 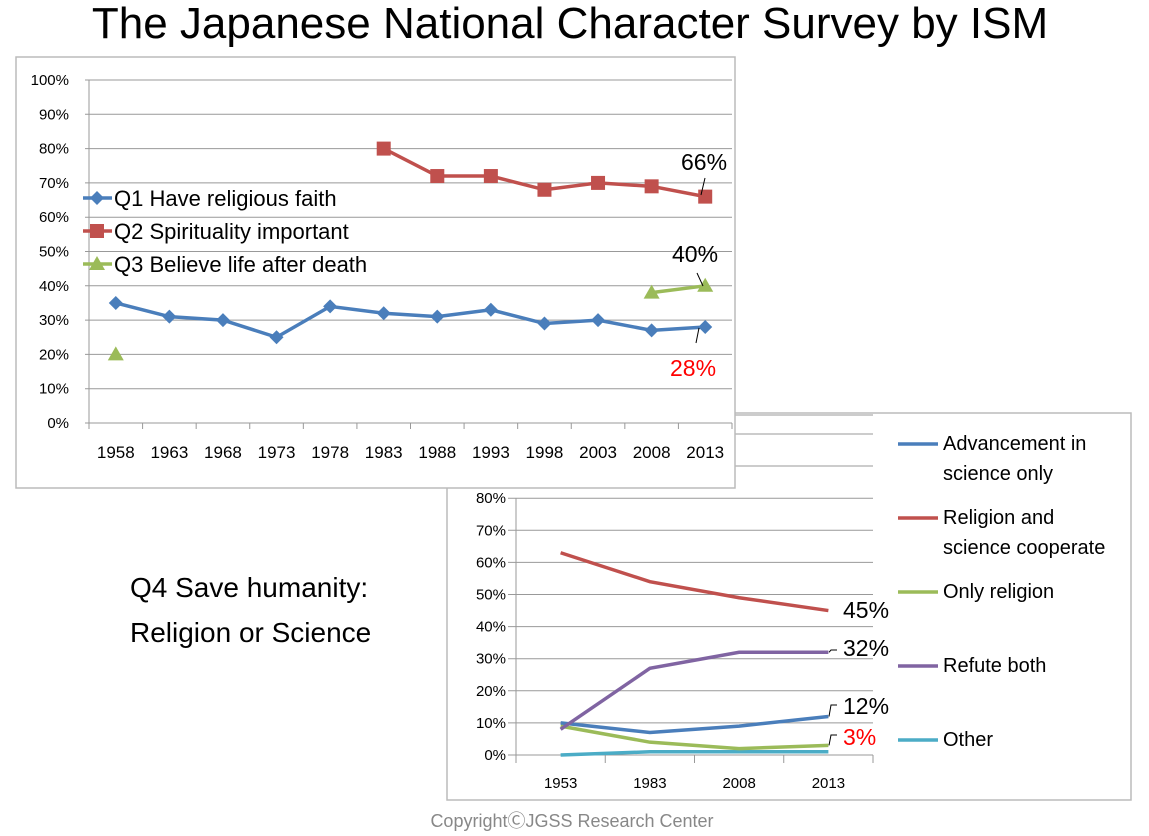 I want to click on data-label: 12%, so click(x=866, y=706).